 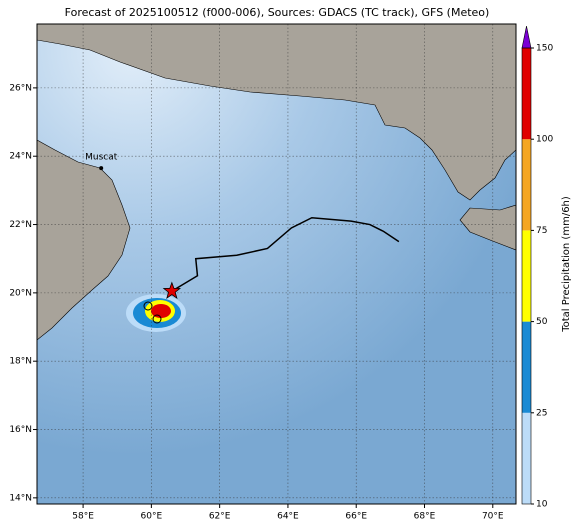 I want to click on colorbar-tick-label: 150, so click(x=544, y=49).